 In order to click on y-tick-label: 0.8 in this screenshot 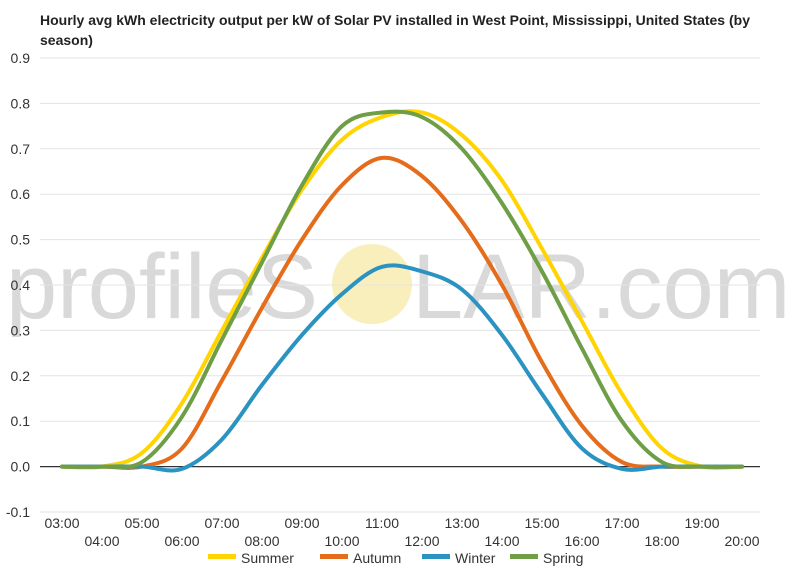, I will do `click(21, 103)`.